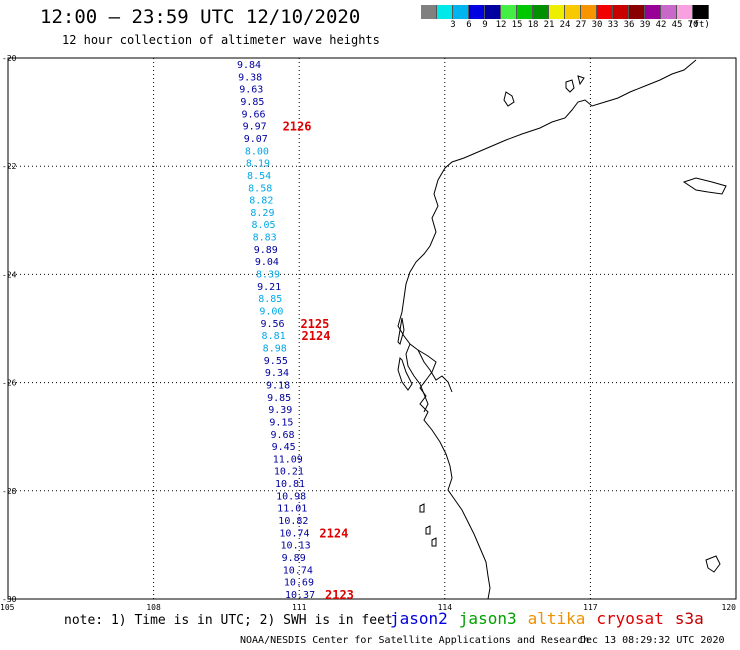 This screenshot has height=650, width=740. Describe the element at coordinates (275, 348) in the screenshot. I see `wave-height-value: 8.98` at that location.